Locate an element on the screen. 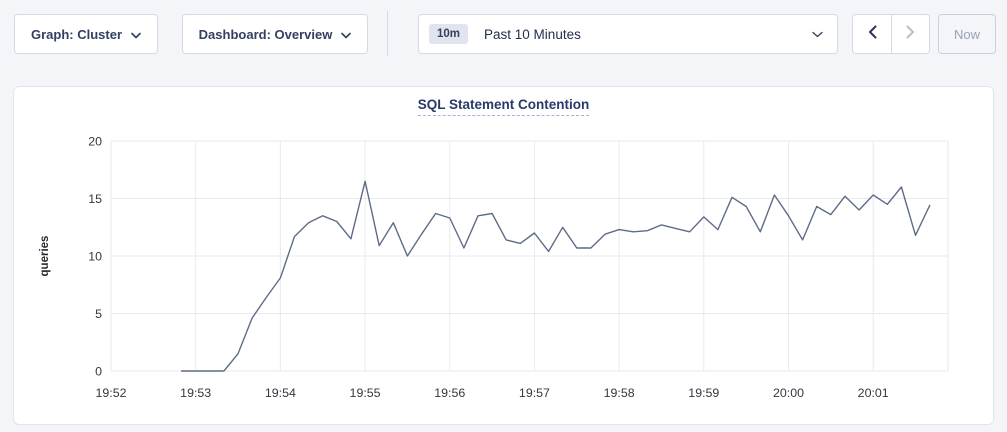  dashboard-selector-dropdown: Dashboard: Overview is located at coordinates (275, 34).